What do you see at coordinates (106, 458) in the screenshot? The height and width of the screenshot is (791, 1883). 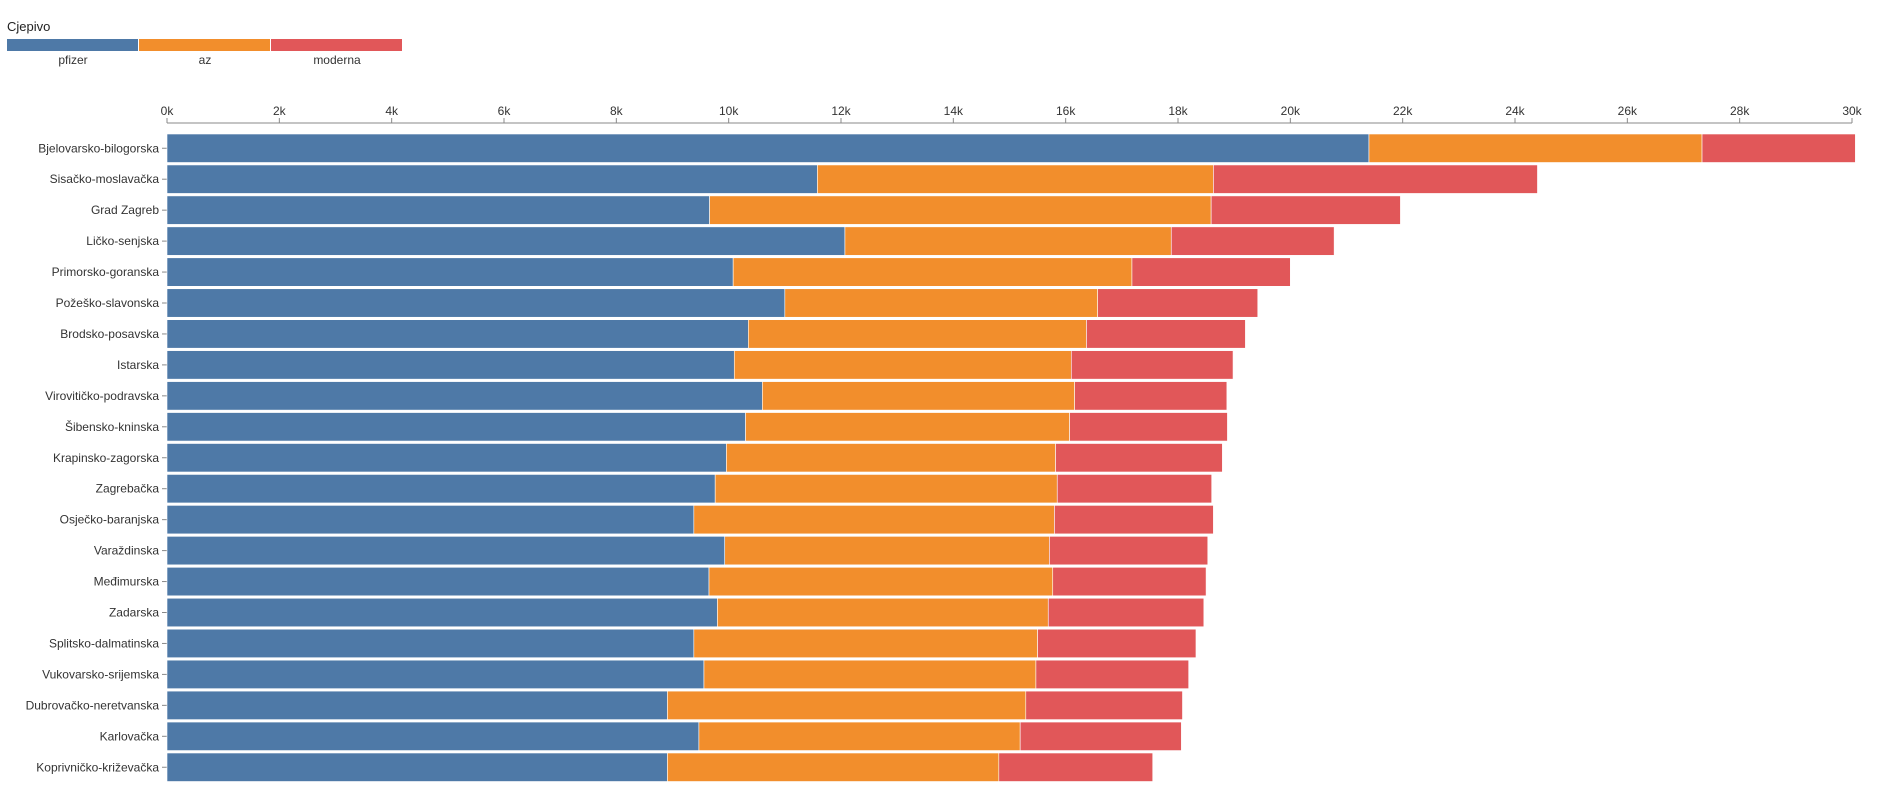 I see `y-tick-label: Krapinsko-zagorska` at bounding box center [106, 458].